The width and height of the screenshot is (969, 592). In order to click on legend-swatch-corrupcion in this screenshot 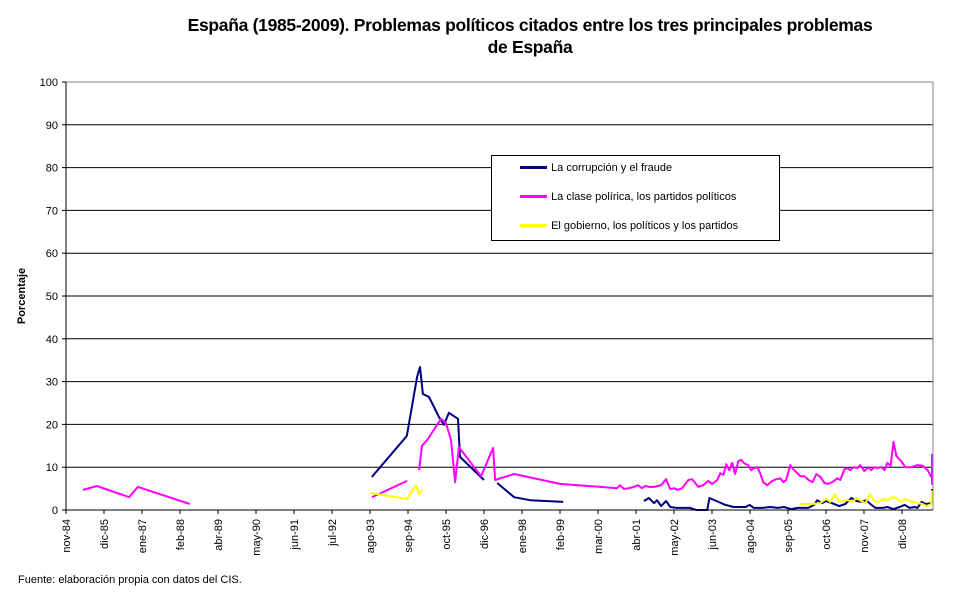, I will do `click(533, 167)`.